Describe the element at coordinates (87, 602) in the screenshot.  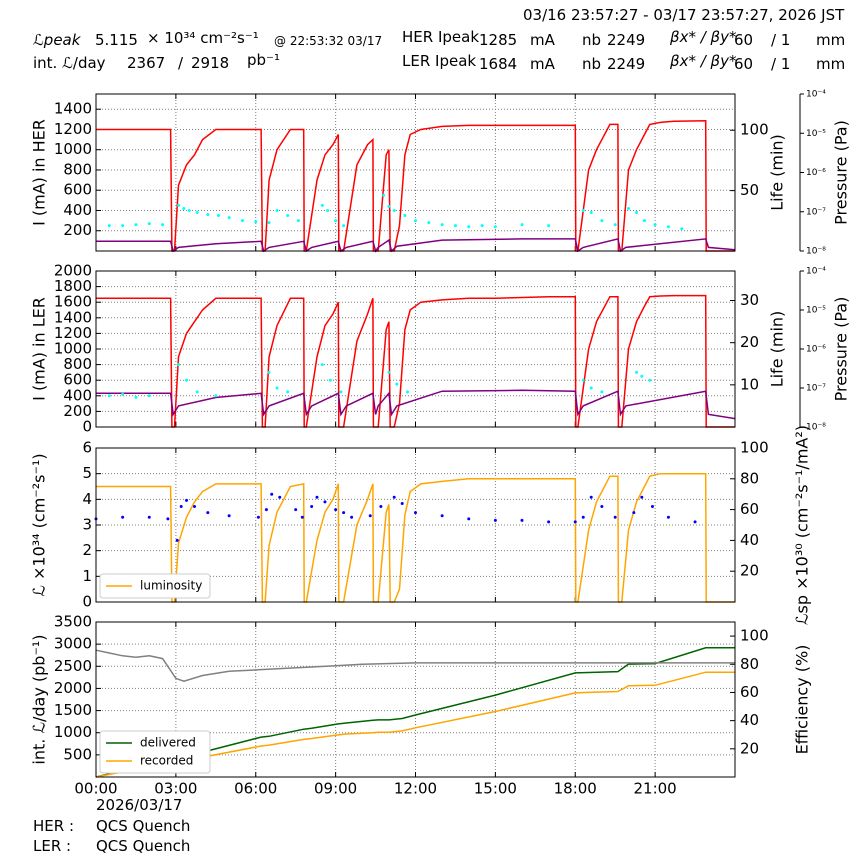
I see `luminosity-ytick-label: 0` at that location.